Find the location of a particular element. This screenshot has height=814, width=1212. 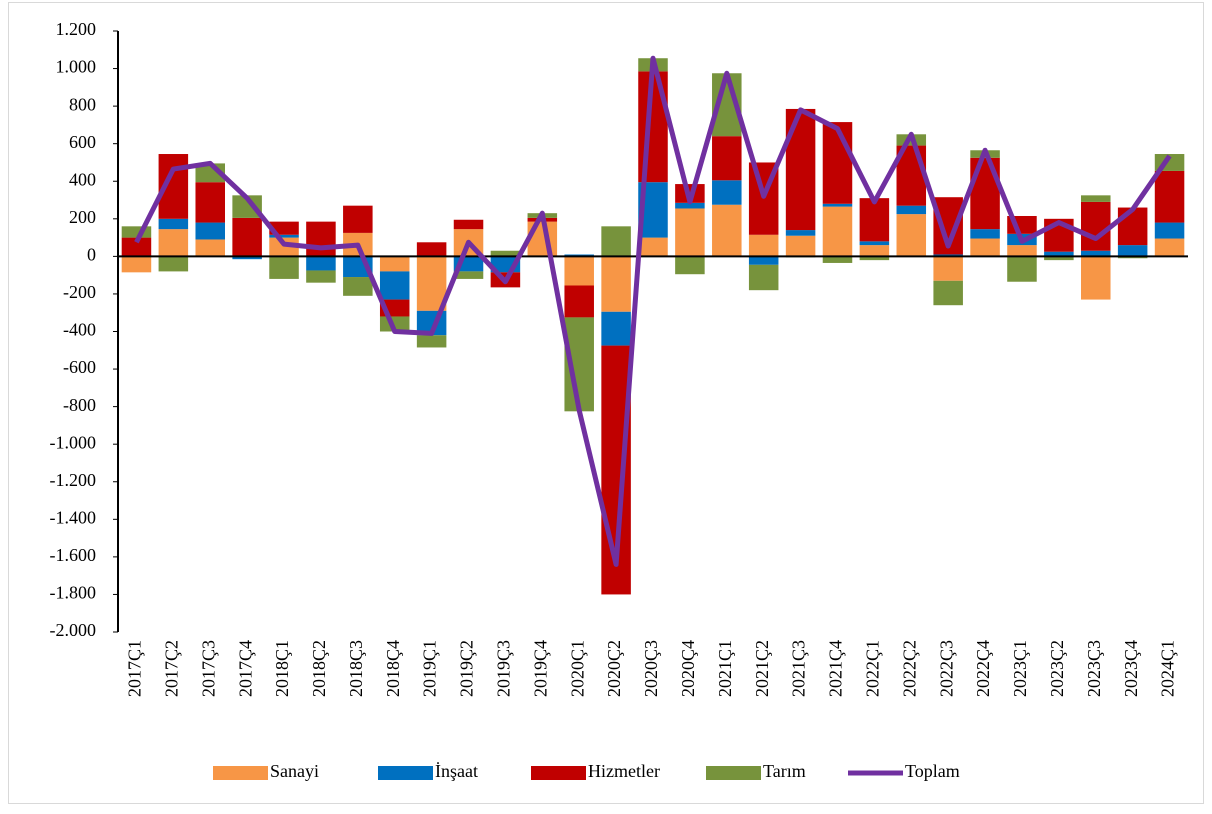

x-tick-label: 2023Ç3 is located at coordinates (1094, 668).